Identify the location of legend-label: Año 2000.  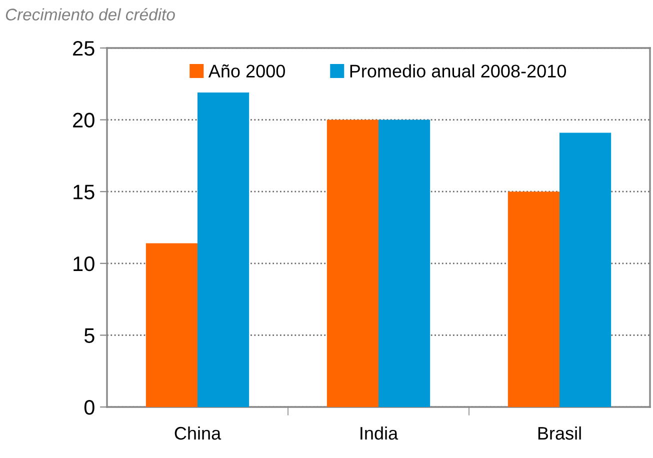
(246, 71).